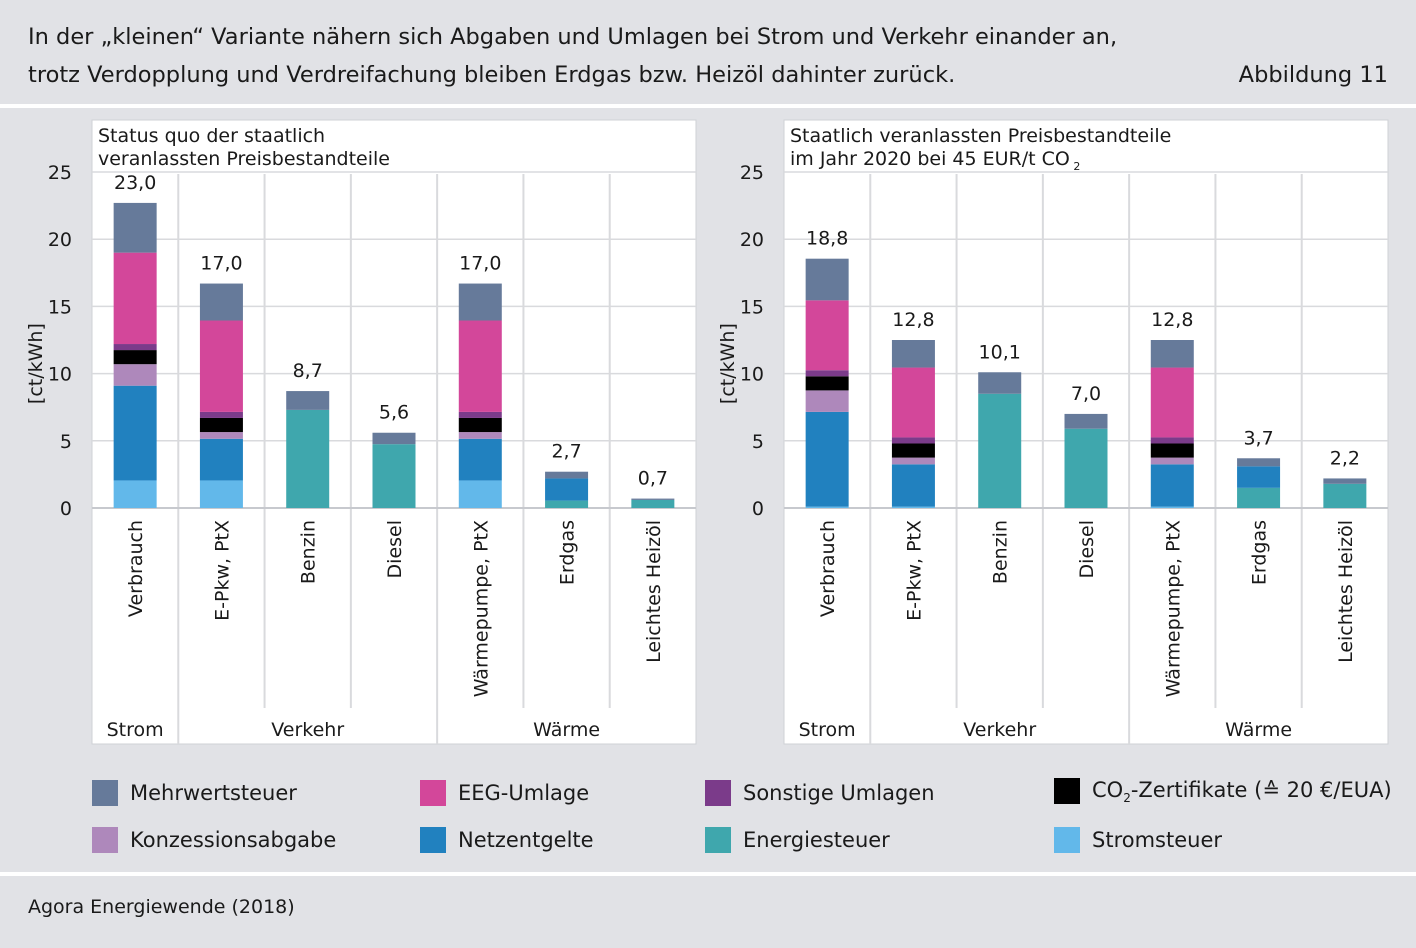 This screenshot has height=948, width=1416. I want to click on legend-item: Sonstige Umlagen, so click(820, 793).